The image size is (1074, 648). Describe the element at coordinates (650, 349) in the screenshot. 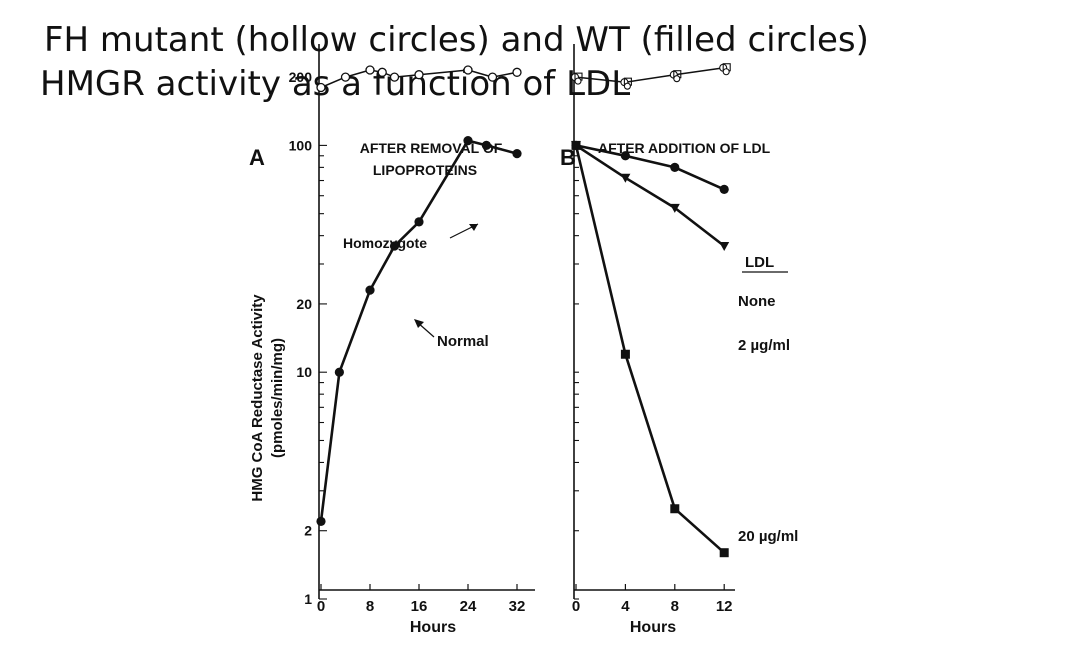

I see `series-line-b-20-g-ml` at that location.